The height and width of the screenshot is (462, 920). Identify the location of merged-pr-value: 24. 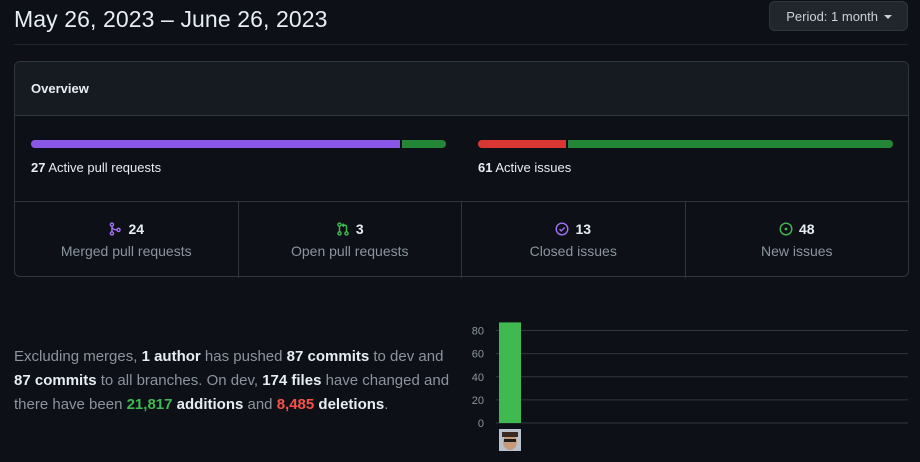
(136, 229).